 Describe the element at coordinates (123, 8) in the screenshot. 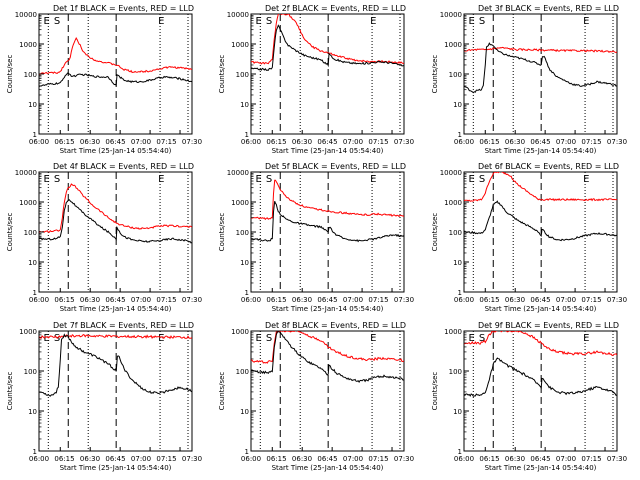

I see `panel-title: Det 1f BLACK = Events, RED = LLD` at that location.